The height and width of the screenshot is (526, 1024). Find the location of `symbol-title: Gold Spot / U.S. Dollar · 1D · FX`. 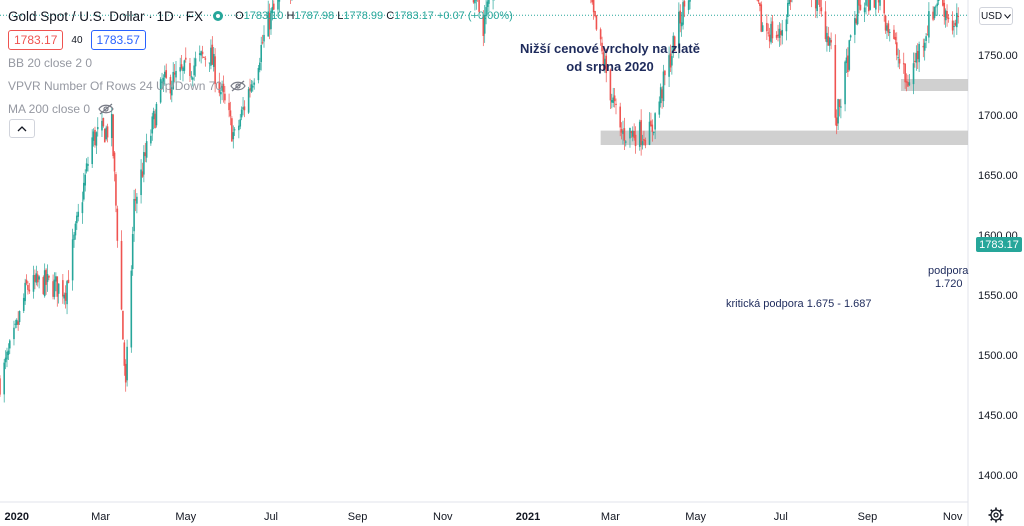

symbol-title: Gold Spot / U.S. Dollar · 1D · FX is located at coordinates (106, 16).